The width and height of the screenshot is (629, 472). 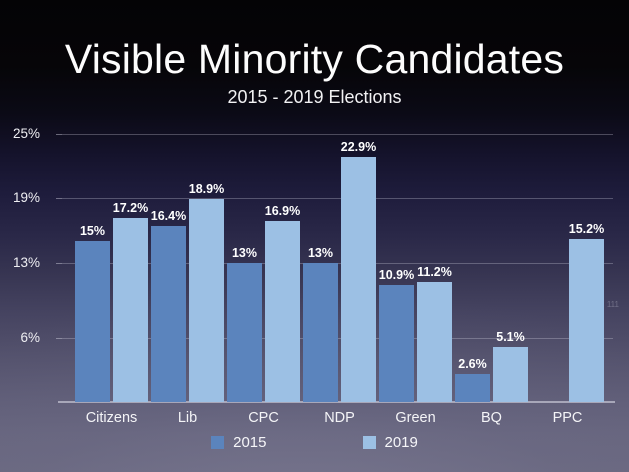 I want to click on category-label-green: Green, so click(x=415, y=418).